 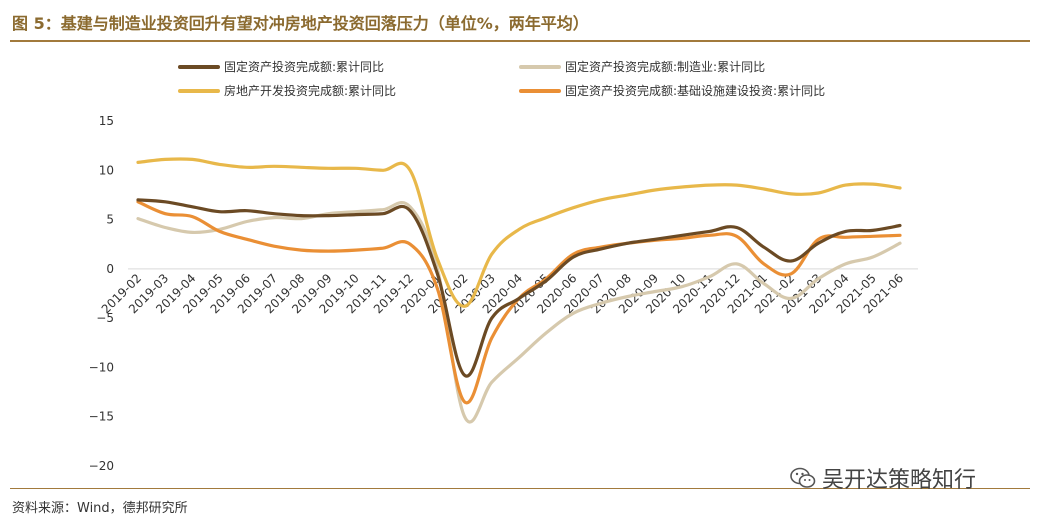 I want to click on wechat-icon, so click(x=803, y=477).